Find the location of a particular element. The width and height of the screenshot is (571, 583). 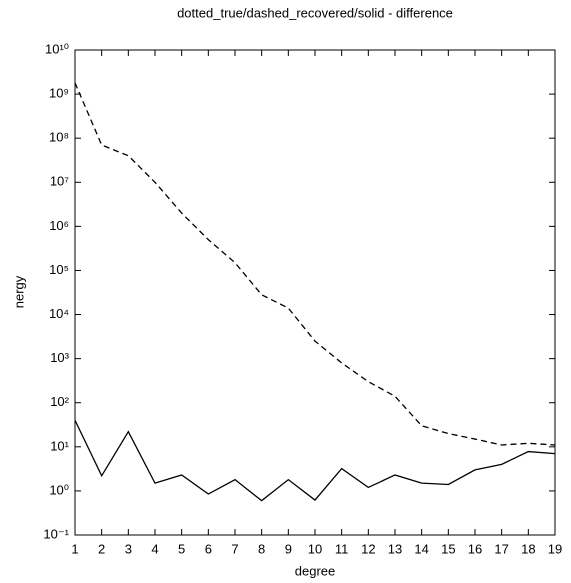

x-tick-label: 7 is located at coordinates (234, 548).